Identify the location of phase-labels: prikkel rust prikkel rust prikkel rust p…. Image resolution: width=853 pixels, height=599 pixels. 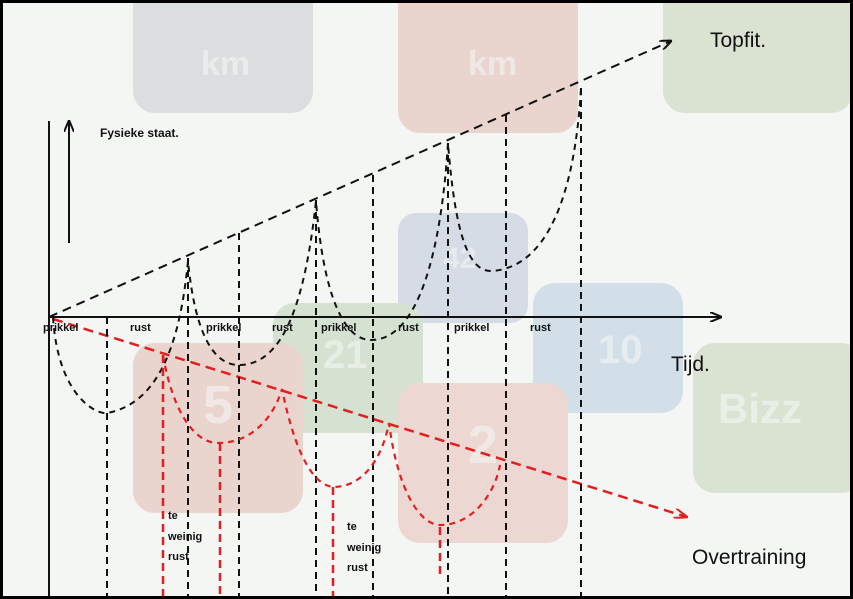
(297, 328).